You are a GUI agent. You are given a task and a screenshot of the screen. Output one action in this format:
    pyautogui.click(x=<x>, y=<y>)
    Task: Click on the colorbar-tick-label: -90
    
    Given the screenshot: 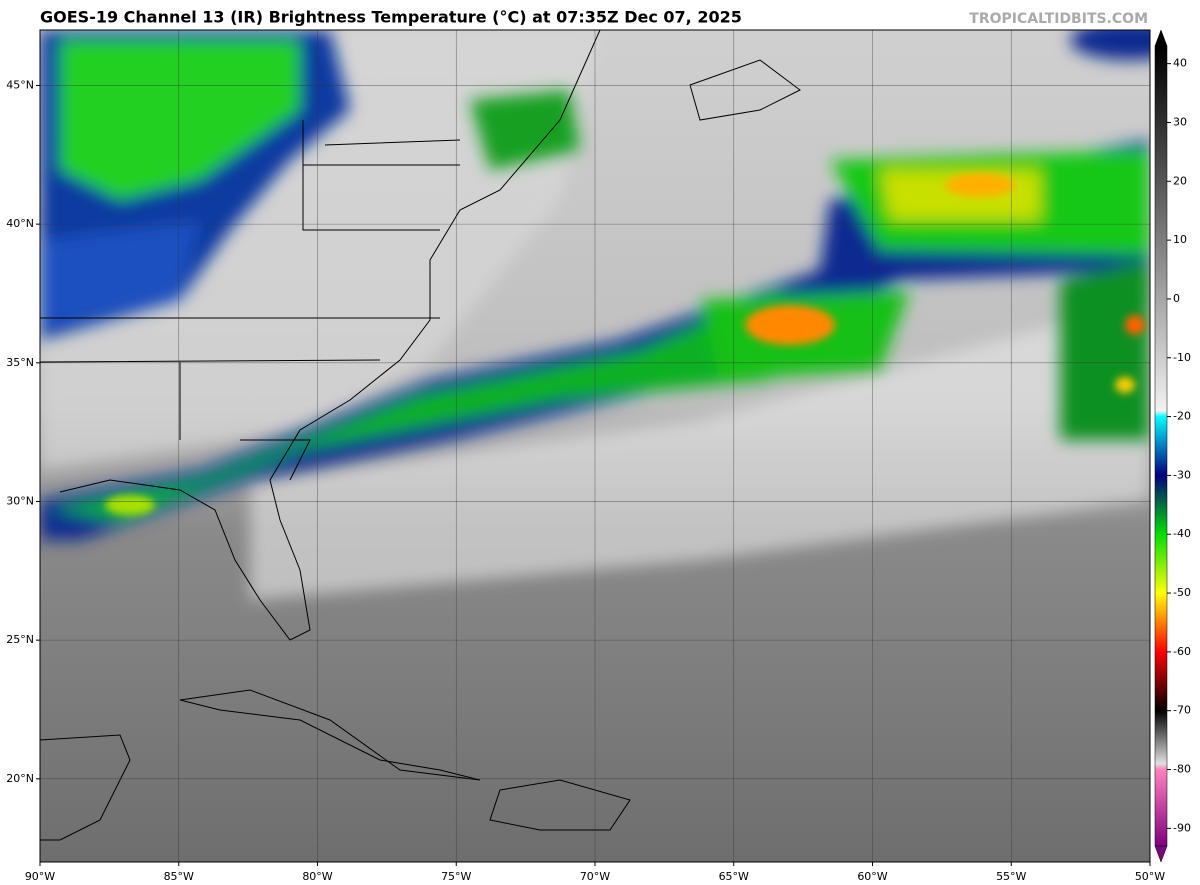 What is the action you would take?
    pyautogui.click(x=1182, y=827)
    